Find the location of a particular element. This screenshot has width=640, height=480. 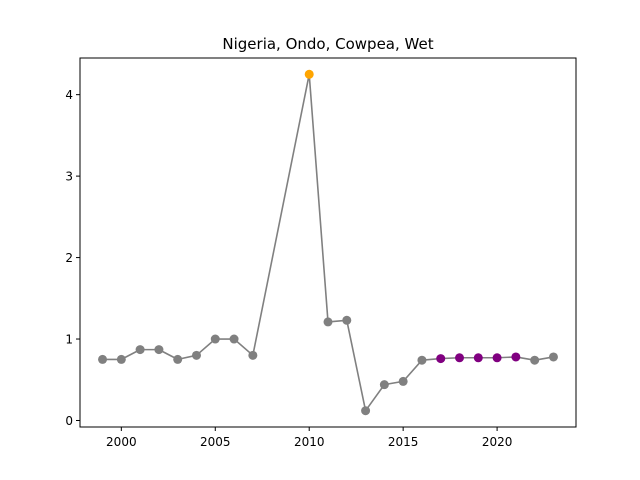

x-tick-label: 2015 is located at coordinates (403, 442).